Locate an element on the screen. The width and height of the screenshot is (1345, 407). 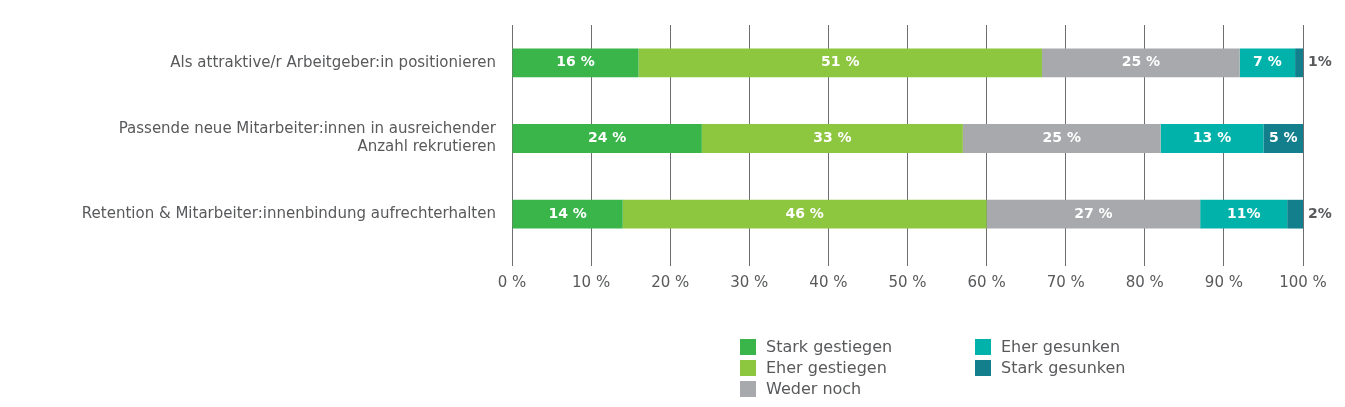
data-label: 13 % is located at coordinates (1212, 137).